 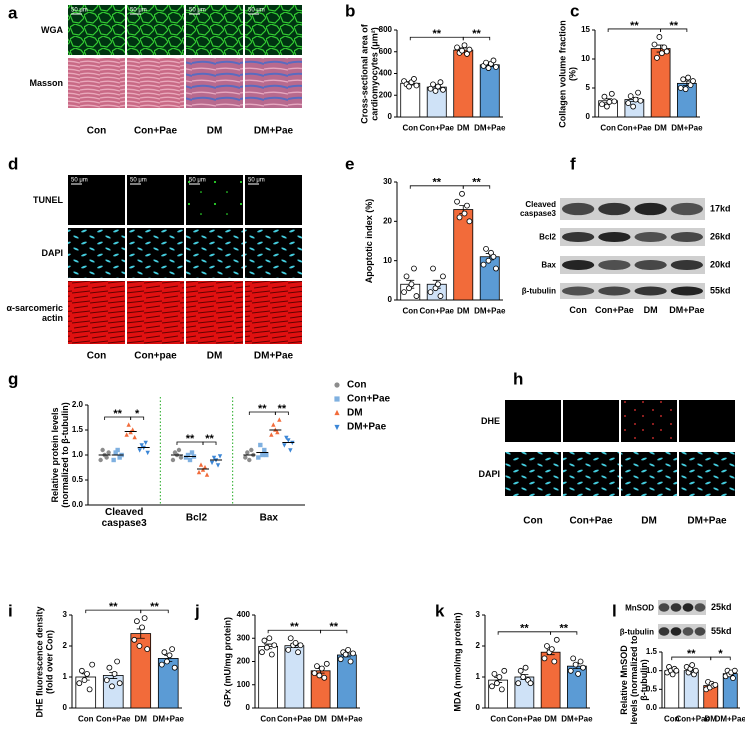 I want to click on x-tick-label: Con, so click(x=268, y=719).